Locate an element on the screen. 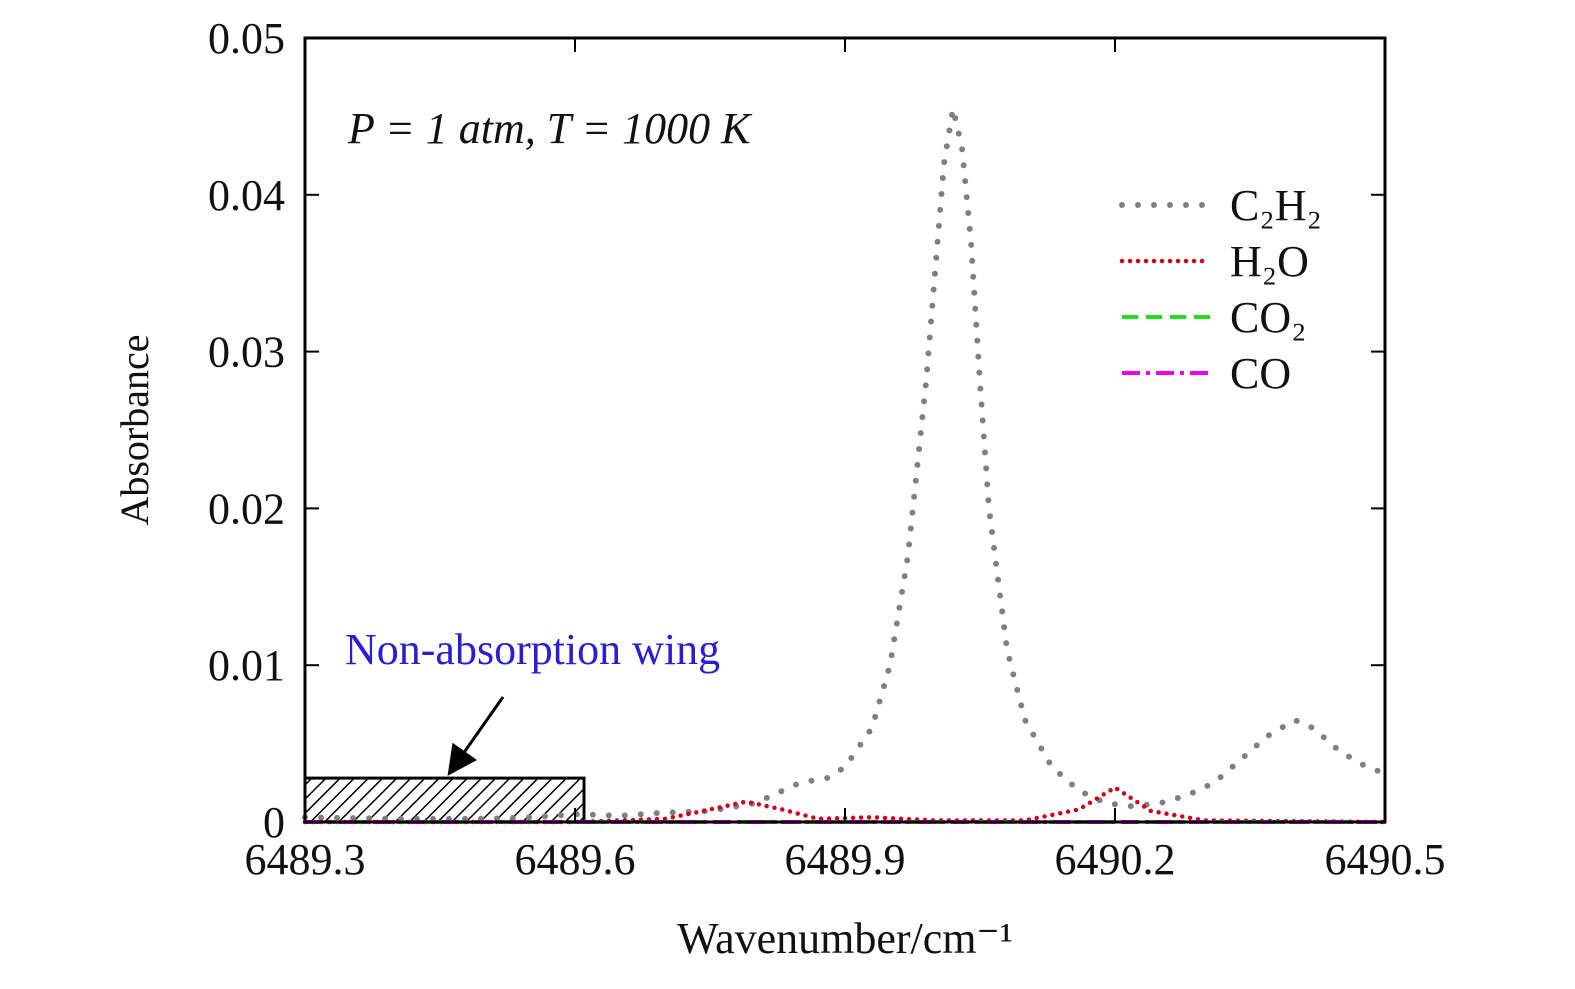  series-line is located at coordinates (845, 804).